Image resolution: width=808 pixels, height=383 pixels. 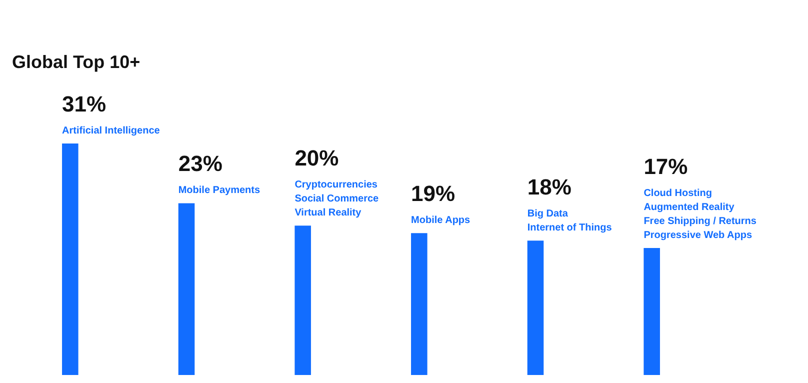 I want to click on data-label: 20%, so click(x=316, y=158).